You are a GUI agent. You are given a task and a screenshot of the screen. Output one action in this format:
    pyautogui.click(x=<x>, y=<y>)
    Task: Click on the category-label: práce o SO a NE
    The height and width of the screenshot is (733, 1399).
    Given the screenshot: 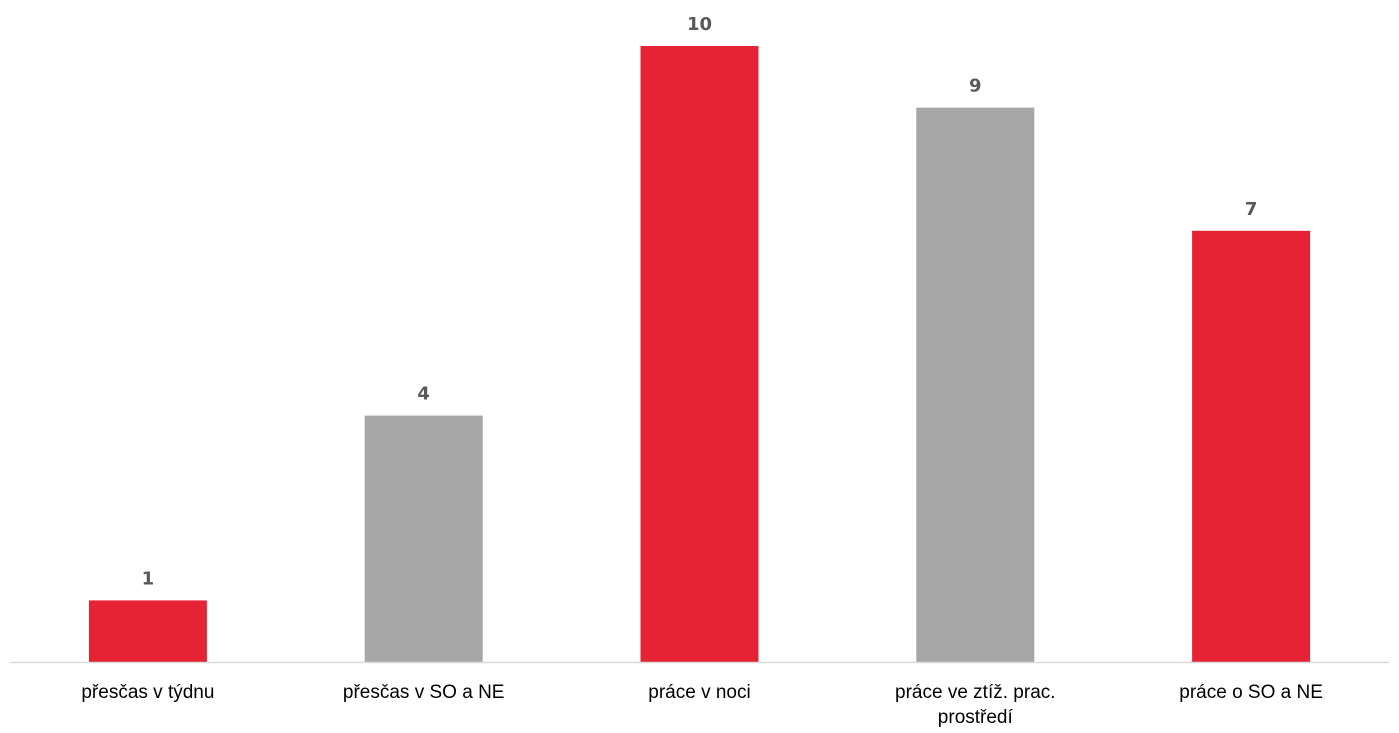 What is the action you would take?
    pyautogui.click(x=1251, y=692)
    